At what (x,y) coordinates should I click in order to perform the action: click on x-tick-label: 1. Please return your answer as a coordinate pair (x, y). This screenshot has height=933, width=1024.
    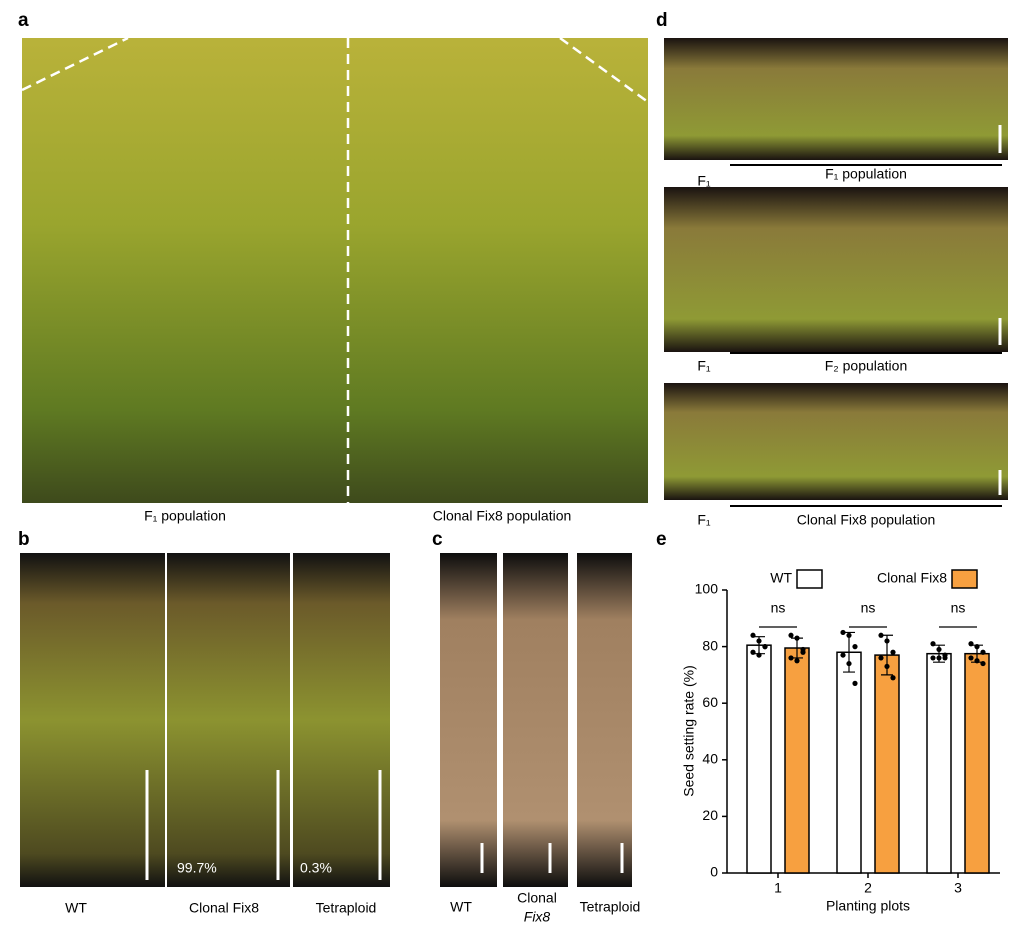
    Looking at the image, I should click on (778, 888).